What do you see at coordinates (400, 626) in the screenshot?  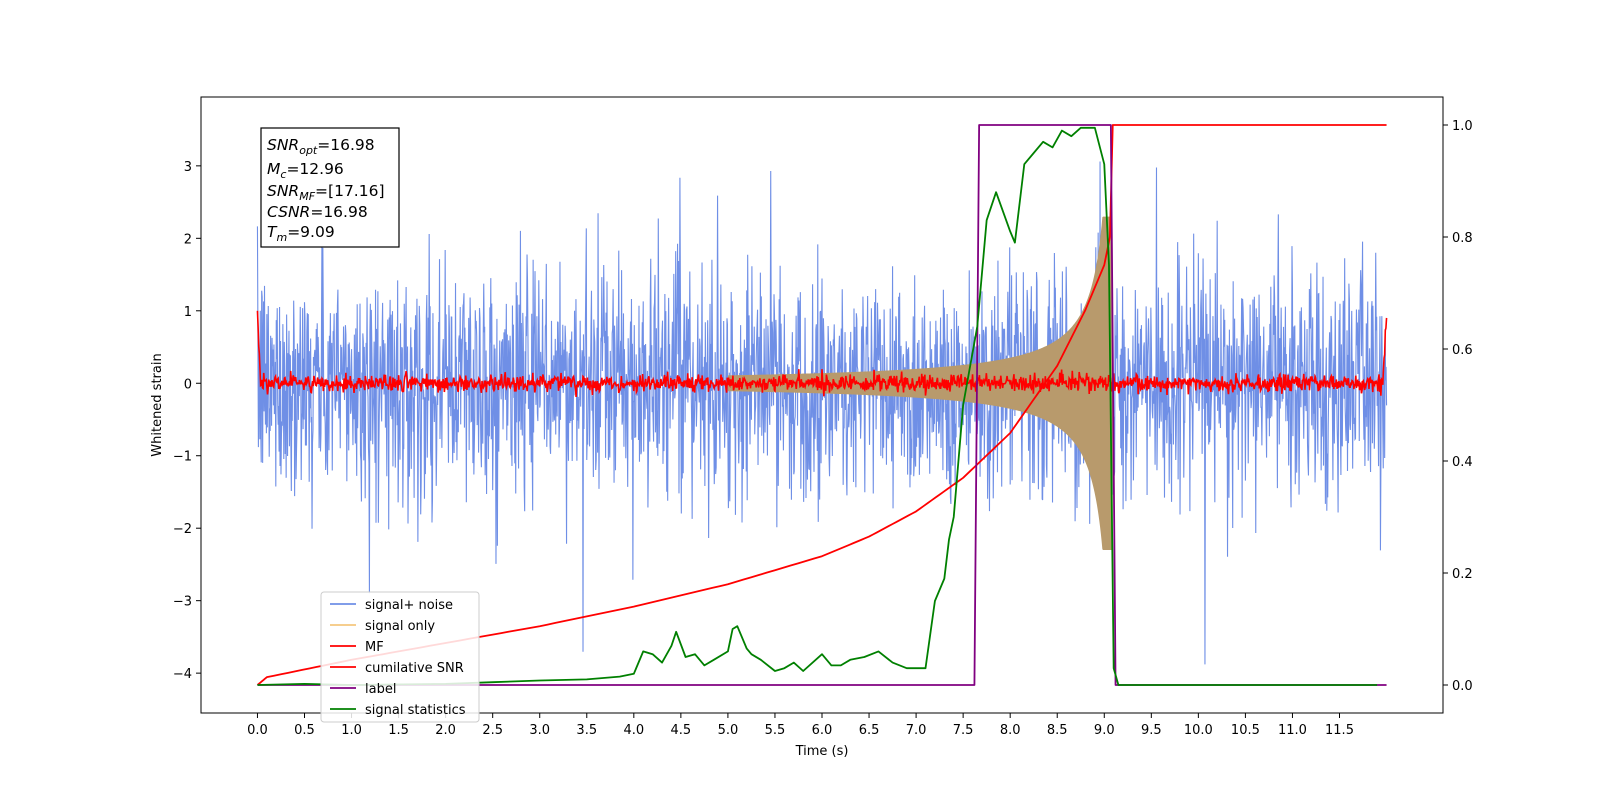 I see `legend-label-signal-only: signal only` at bounding box center [400, 626].